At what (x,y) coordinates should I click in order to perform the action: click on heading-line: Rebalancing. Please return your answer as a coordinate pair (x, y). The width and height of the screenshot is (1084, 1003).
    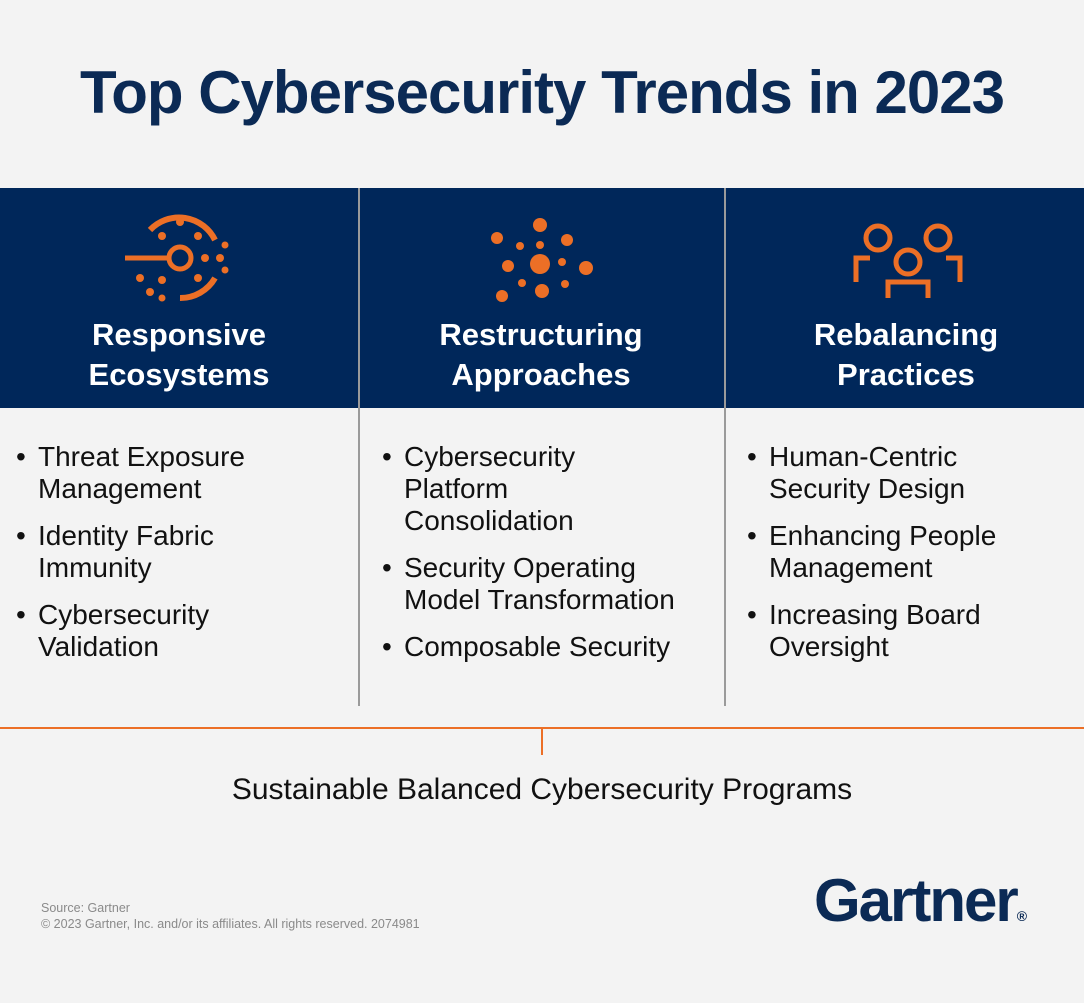
    Looking at the image, I should click on (906, 334).